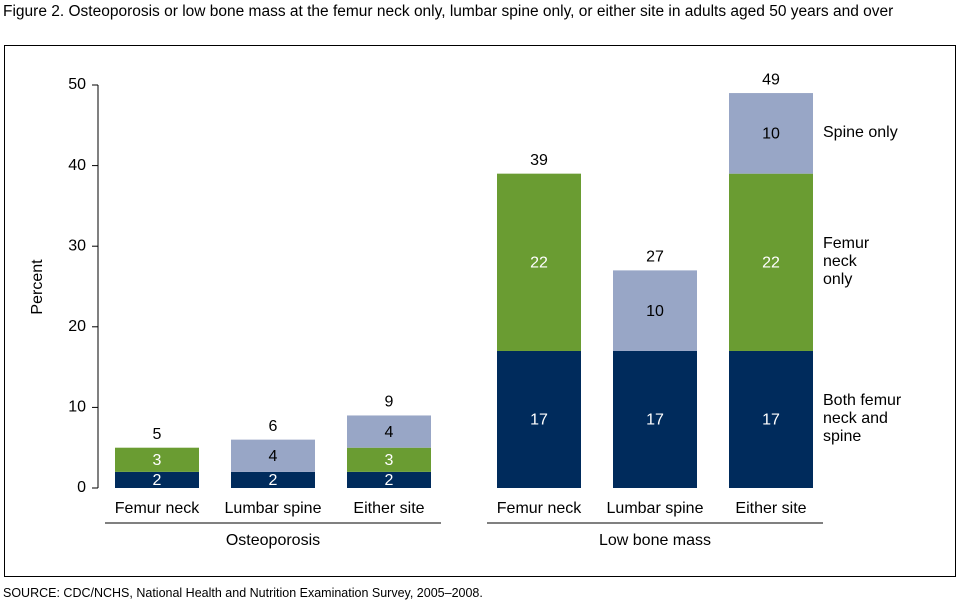  I want to click on total-label: 6, so click(273, 426).